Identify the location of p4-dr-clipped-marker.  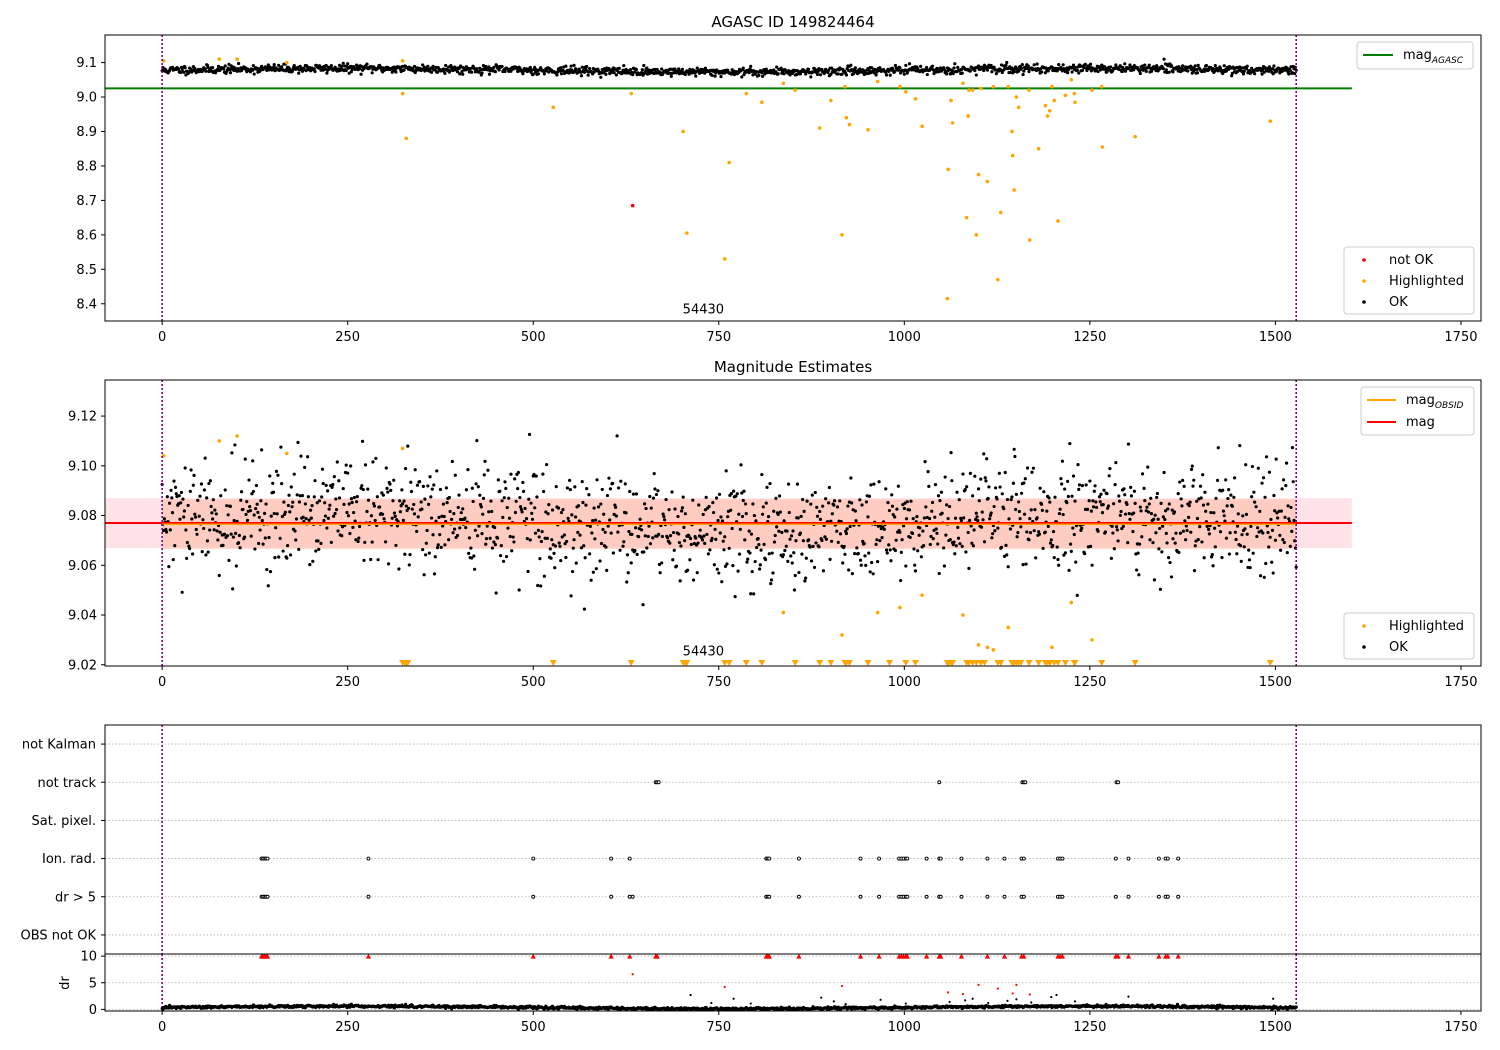
(611, 956).